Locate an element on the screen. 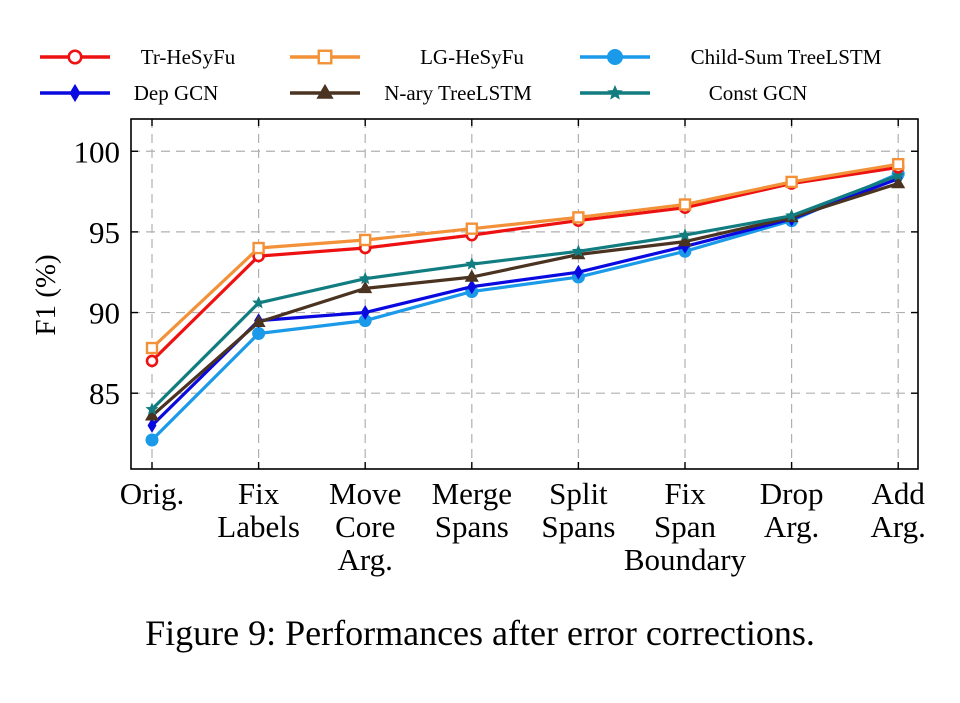 The width and height of the screenshot is (960, 703). x-tick-label: Drop Arg. is located at coordinates (792, 510).